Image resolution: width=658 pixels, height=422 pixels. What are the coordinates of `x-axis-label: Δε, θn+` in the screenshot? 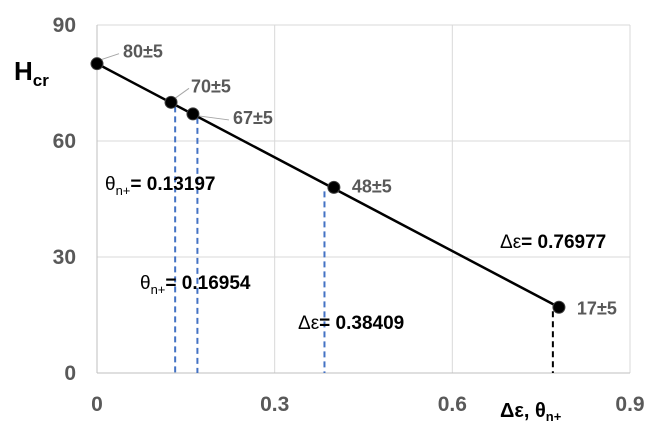 It's located at (531, 411).